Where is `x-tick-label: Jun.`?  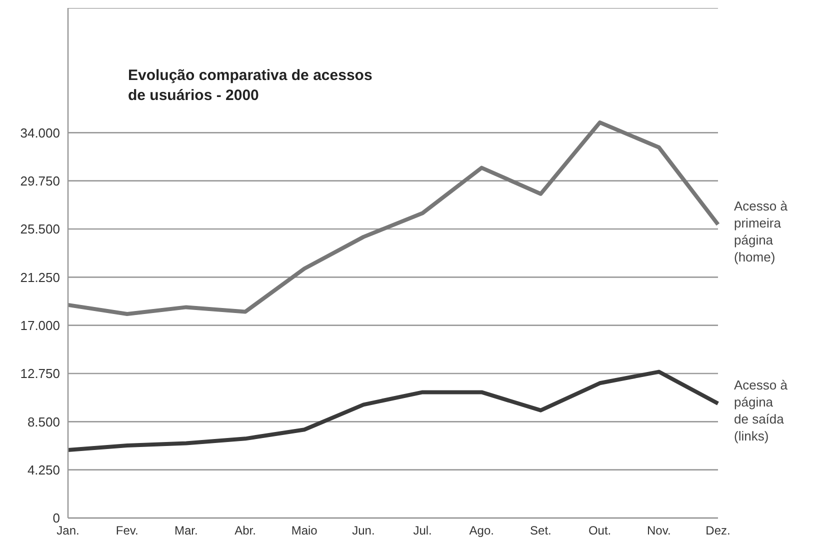
x-tick-label: Jun. is located at coordinates (363, 531).